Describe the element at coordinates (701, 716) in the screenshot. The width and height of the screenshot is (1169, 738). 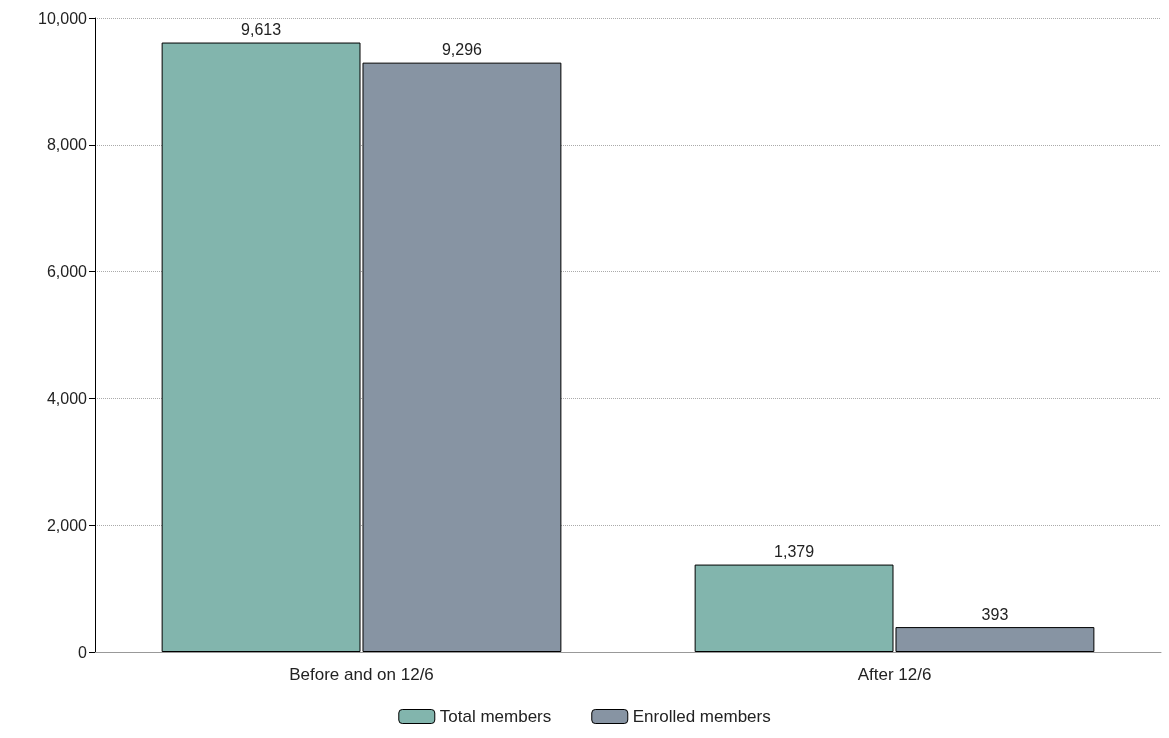
I see `legend-label: Enrolled members` at that location.